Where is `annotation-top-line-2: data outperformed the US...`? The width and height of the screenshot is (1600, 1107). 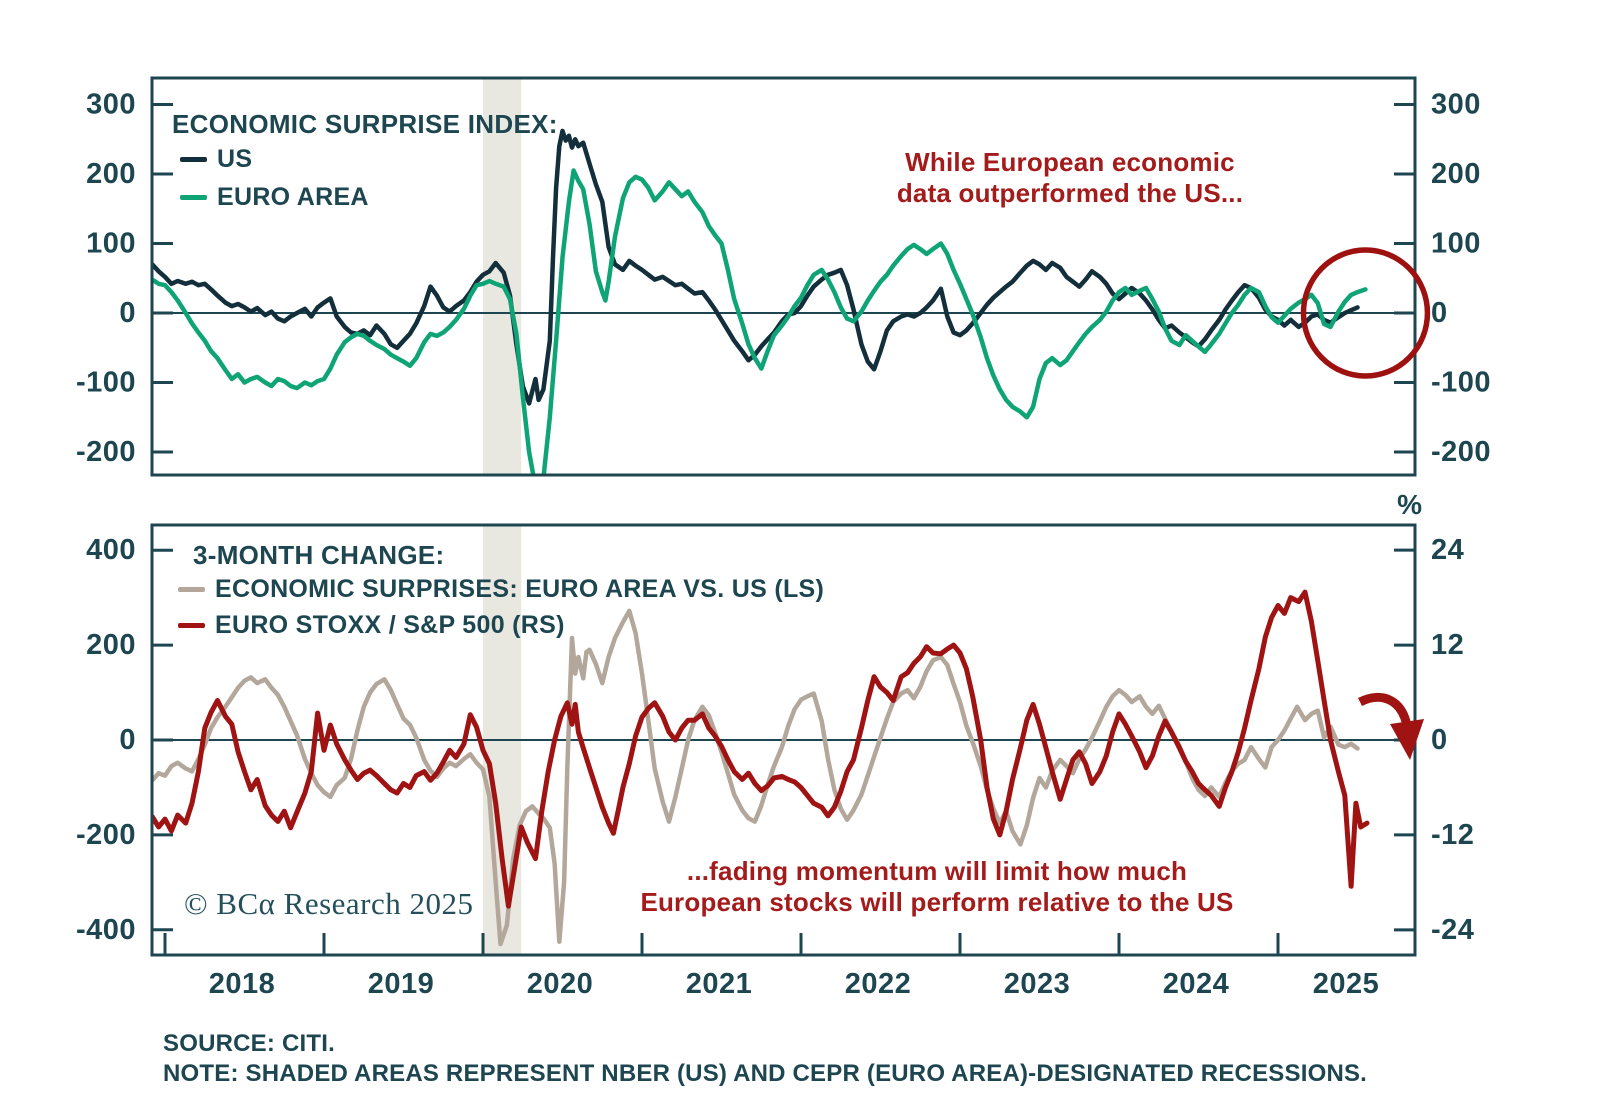 annotation-top-line-2: data outperformed the US... is located at coordinates (1070, 192).